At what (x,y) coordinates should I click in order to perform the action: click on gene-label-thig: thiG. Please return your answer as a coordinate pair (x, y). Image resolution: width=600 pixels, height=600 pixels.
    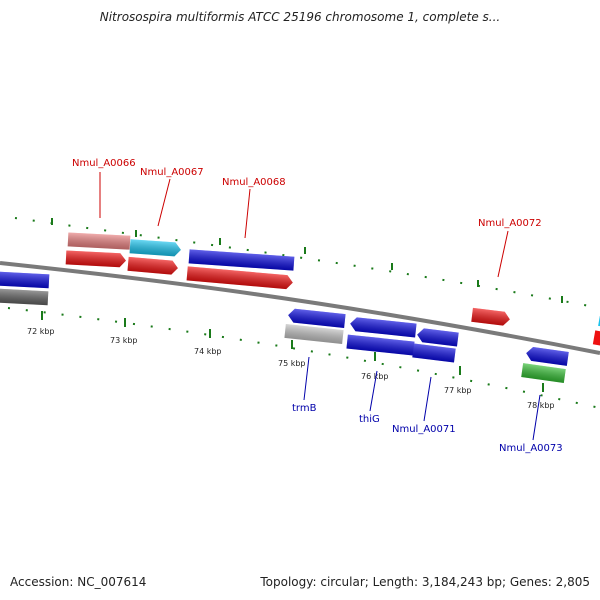
    Looking at the image, I should click on (369, 419).